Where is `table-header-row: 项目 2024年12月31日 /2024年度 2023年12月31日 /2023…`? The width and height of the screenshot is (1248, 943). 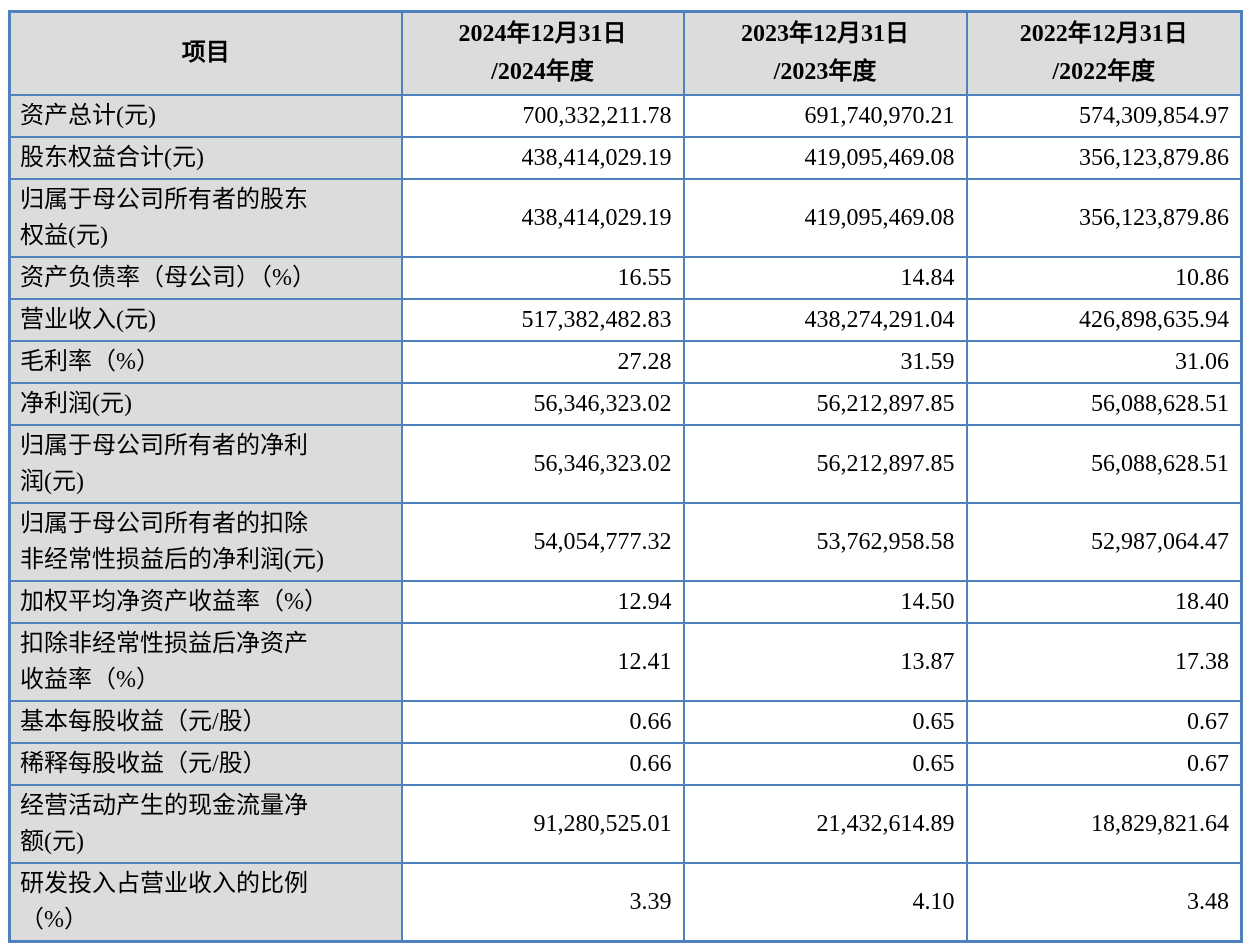 table-header-row: 项目 2024年12月31日 /2024年度 2023年12月31日 /2023… is located at coordinates (625, 53).